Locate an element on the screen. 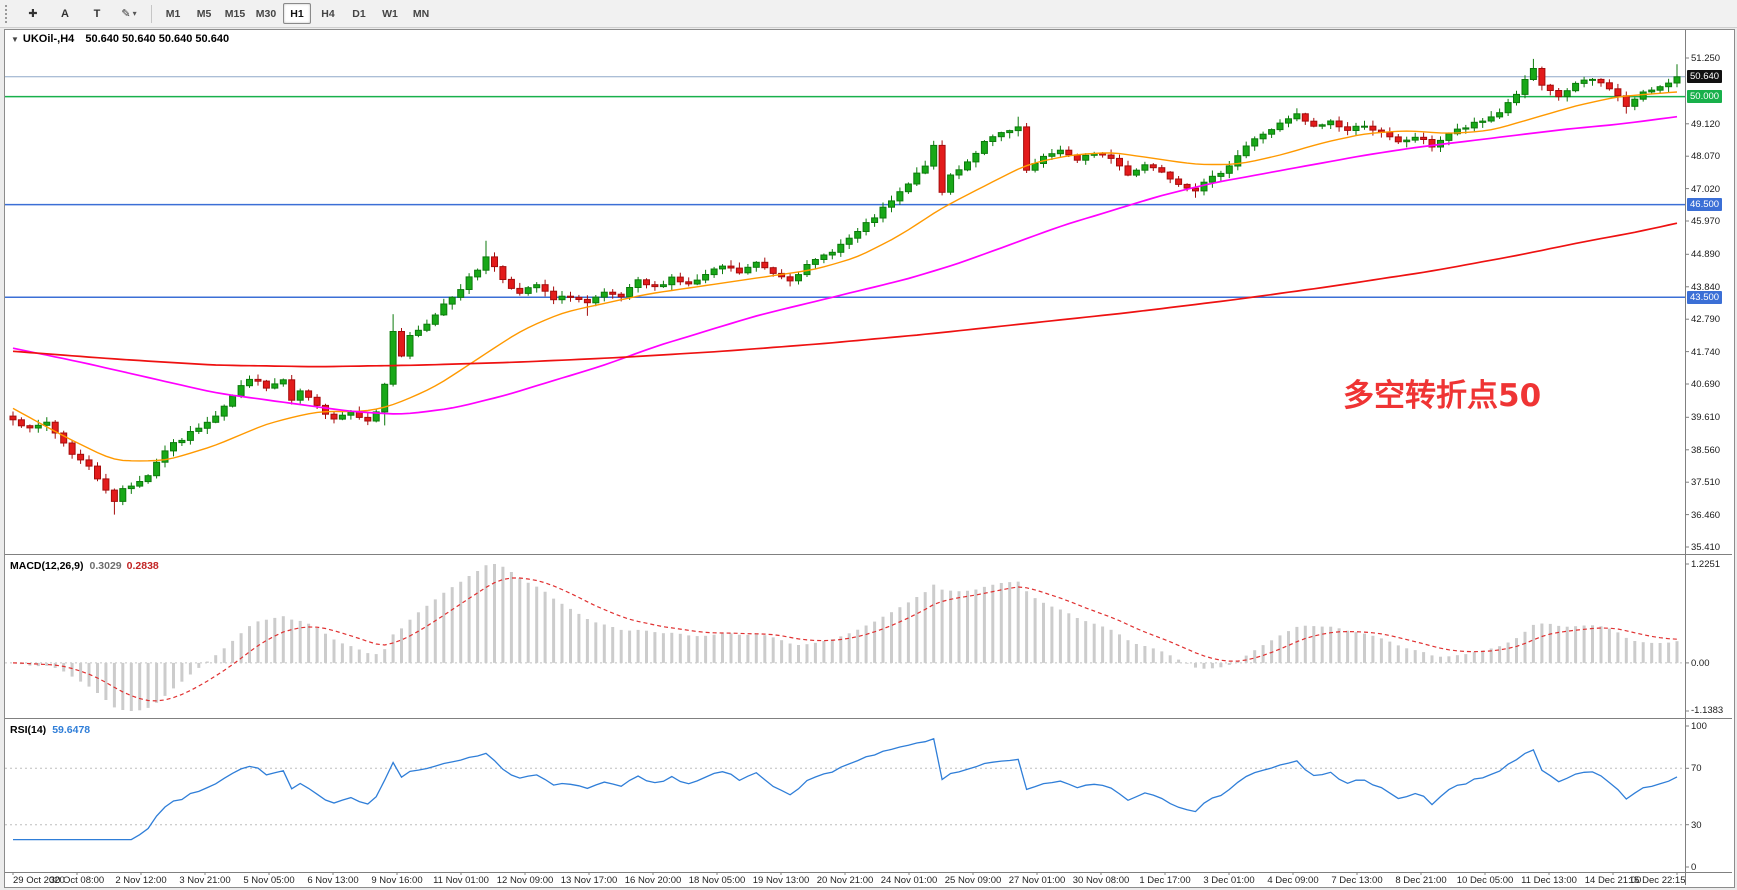 This screenshot has width=1737, height=890. timeframe-button-m30: M30 is located at coordinates (266, 13).